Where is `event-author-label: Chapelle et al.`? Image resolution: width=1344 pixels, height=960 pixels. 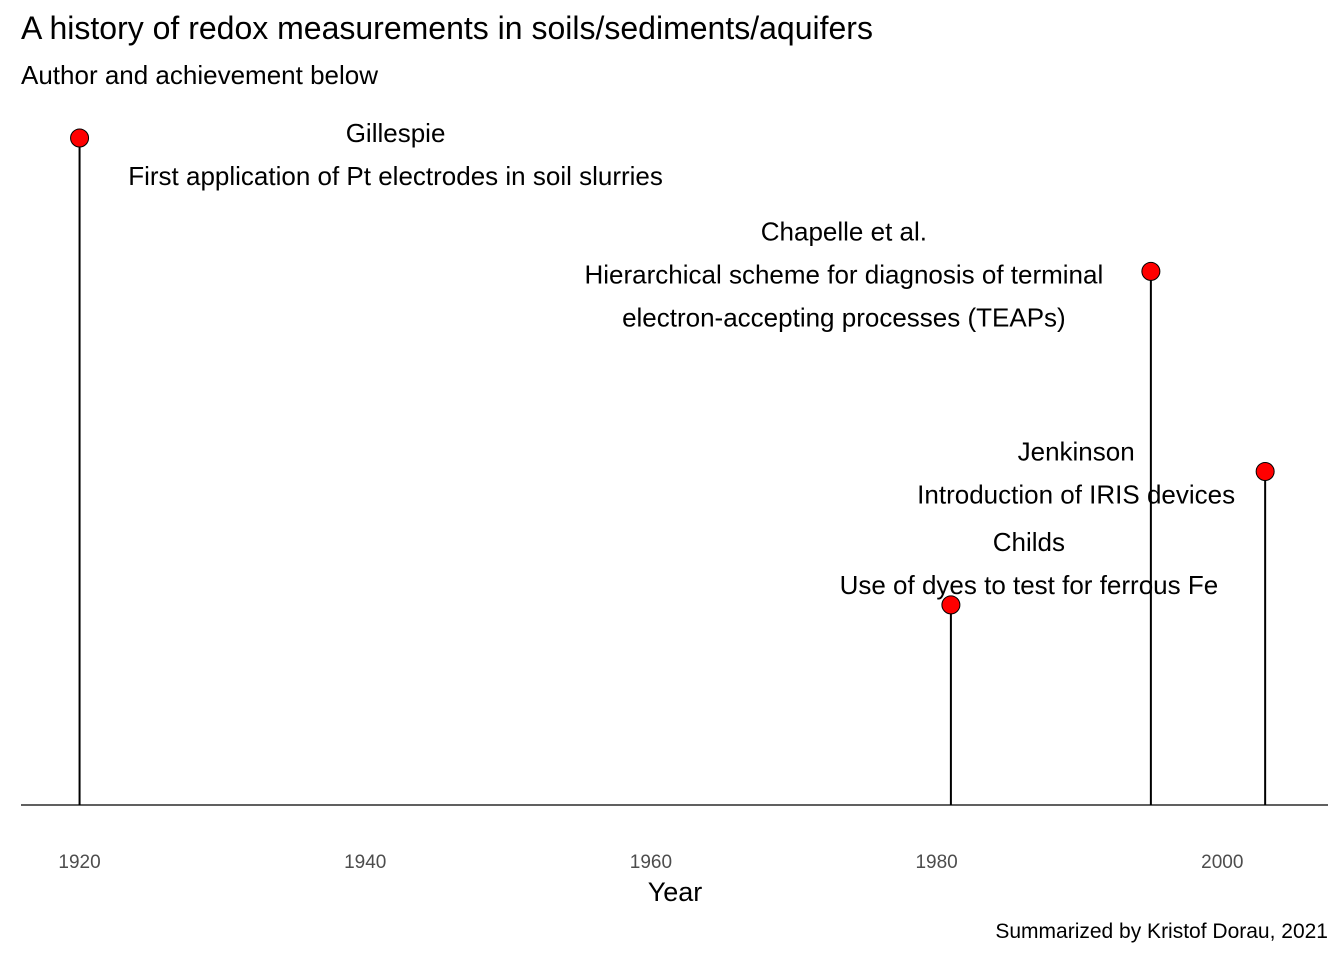
event-author-label: Chapelle et al. is located at coordinates (844, 231).